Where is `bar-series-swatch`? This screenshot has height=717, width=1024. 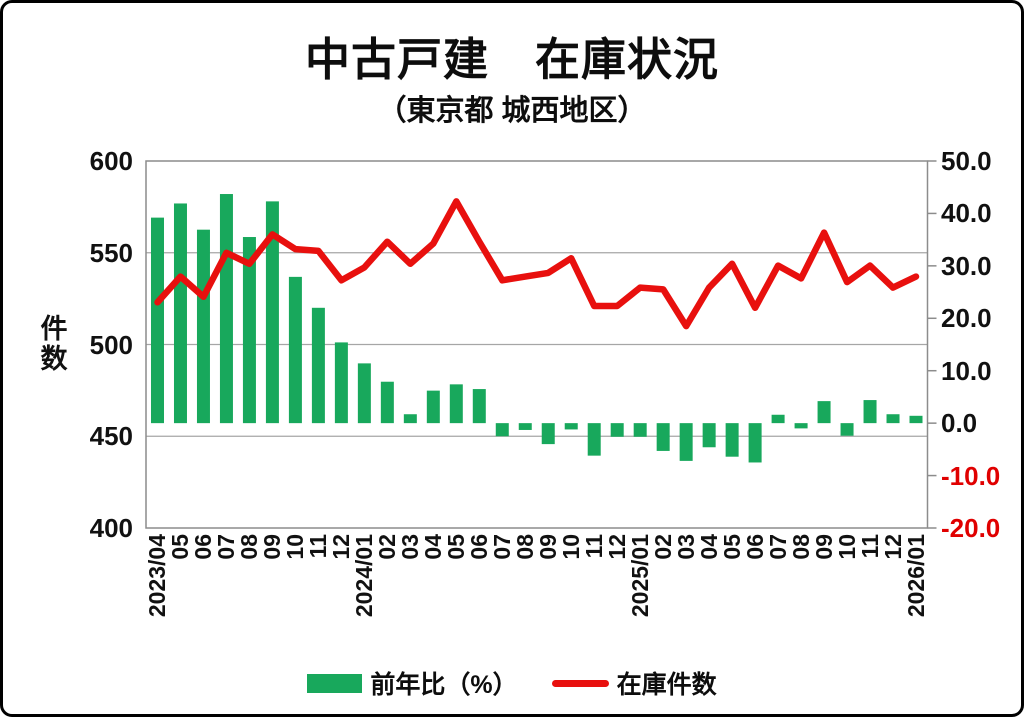
bar-series-swatch is located at coordinates (335, 683).